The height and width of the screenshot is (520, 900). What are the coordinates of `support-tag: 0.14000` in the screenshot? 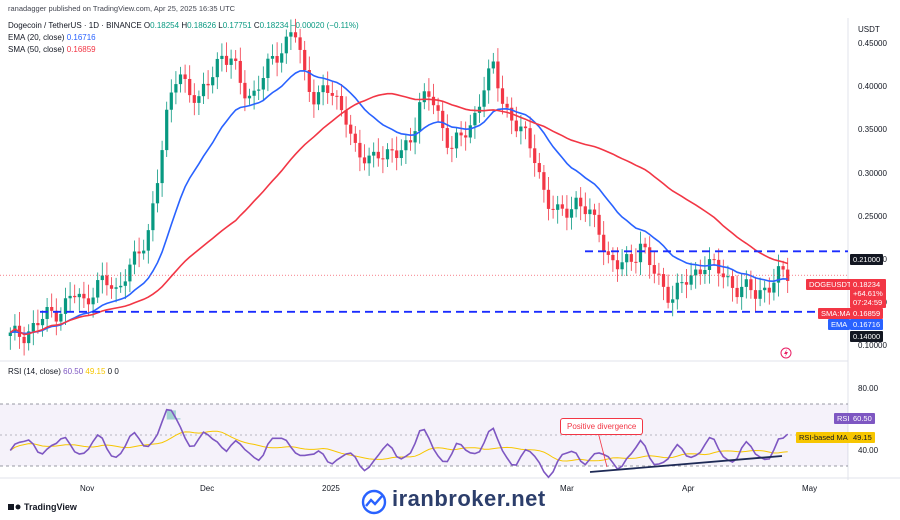 It's located at (867, 336).